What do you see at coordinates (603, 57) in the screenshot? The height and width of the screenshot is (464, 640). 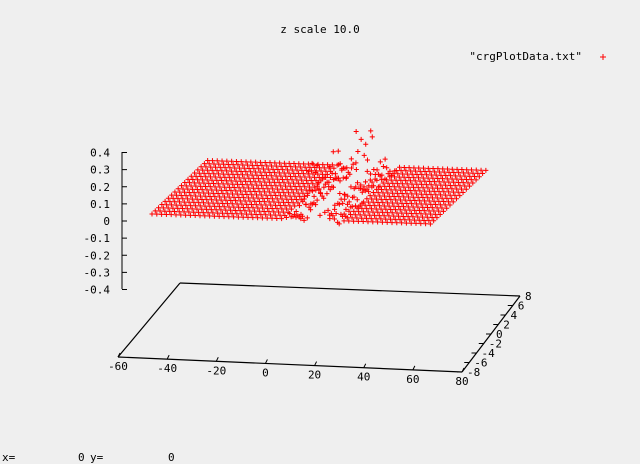 I see `legend-marker` at bounding box center [603, 57].